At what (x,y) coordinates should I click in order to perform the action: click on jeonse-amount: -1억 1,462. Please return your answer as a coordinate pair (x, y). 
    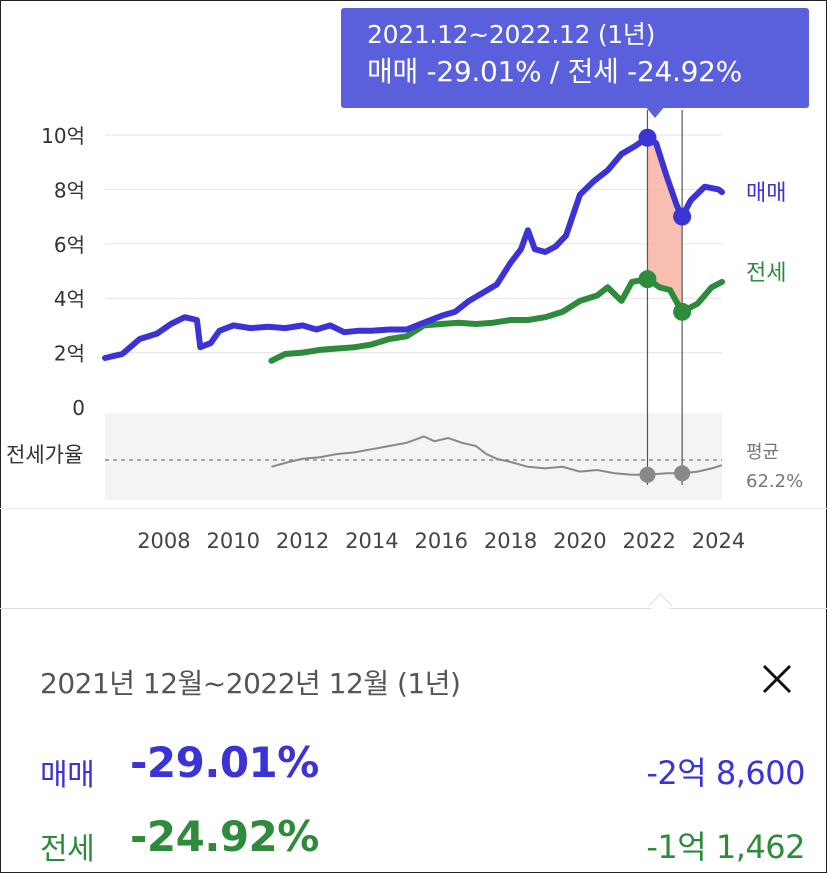
    Looking at the image, I should click on (725, 847).